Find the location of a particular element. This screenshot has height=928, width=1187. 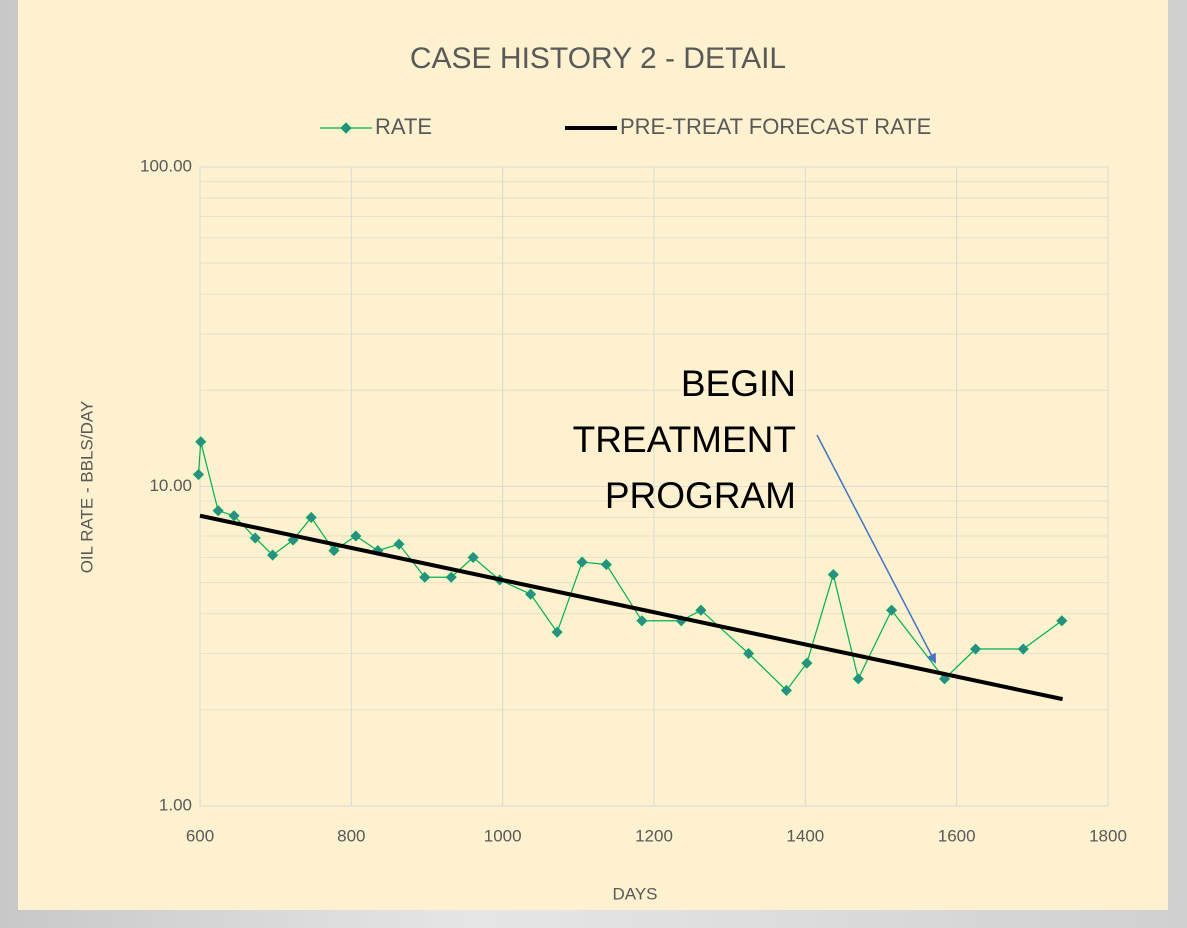

x-tick-label: 800 is located at coordinates (351, 835).